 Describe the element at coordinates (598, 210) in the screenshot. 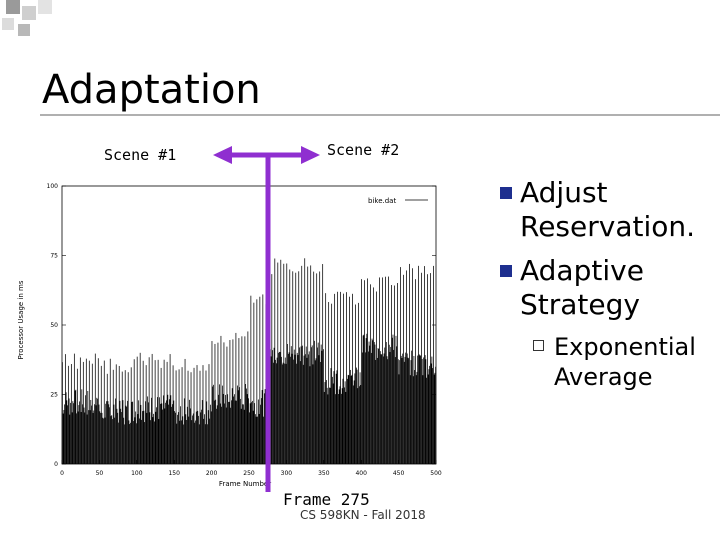

I see `bullet-item: Adjust Reservation.` at that location.